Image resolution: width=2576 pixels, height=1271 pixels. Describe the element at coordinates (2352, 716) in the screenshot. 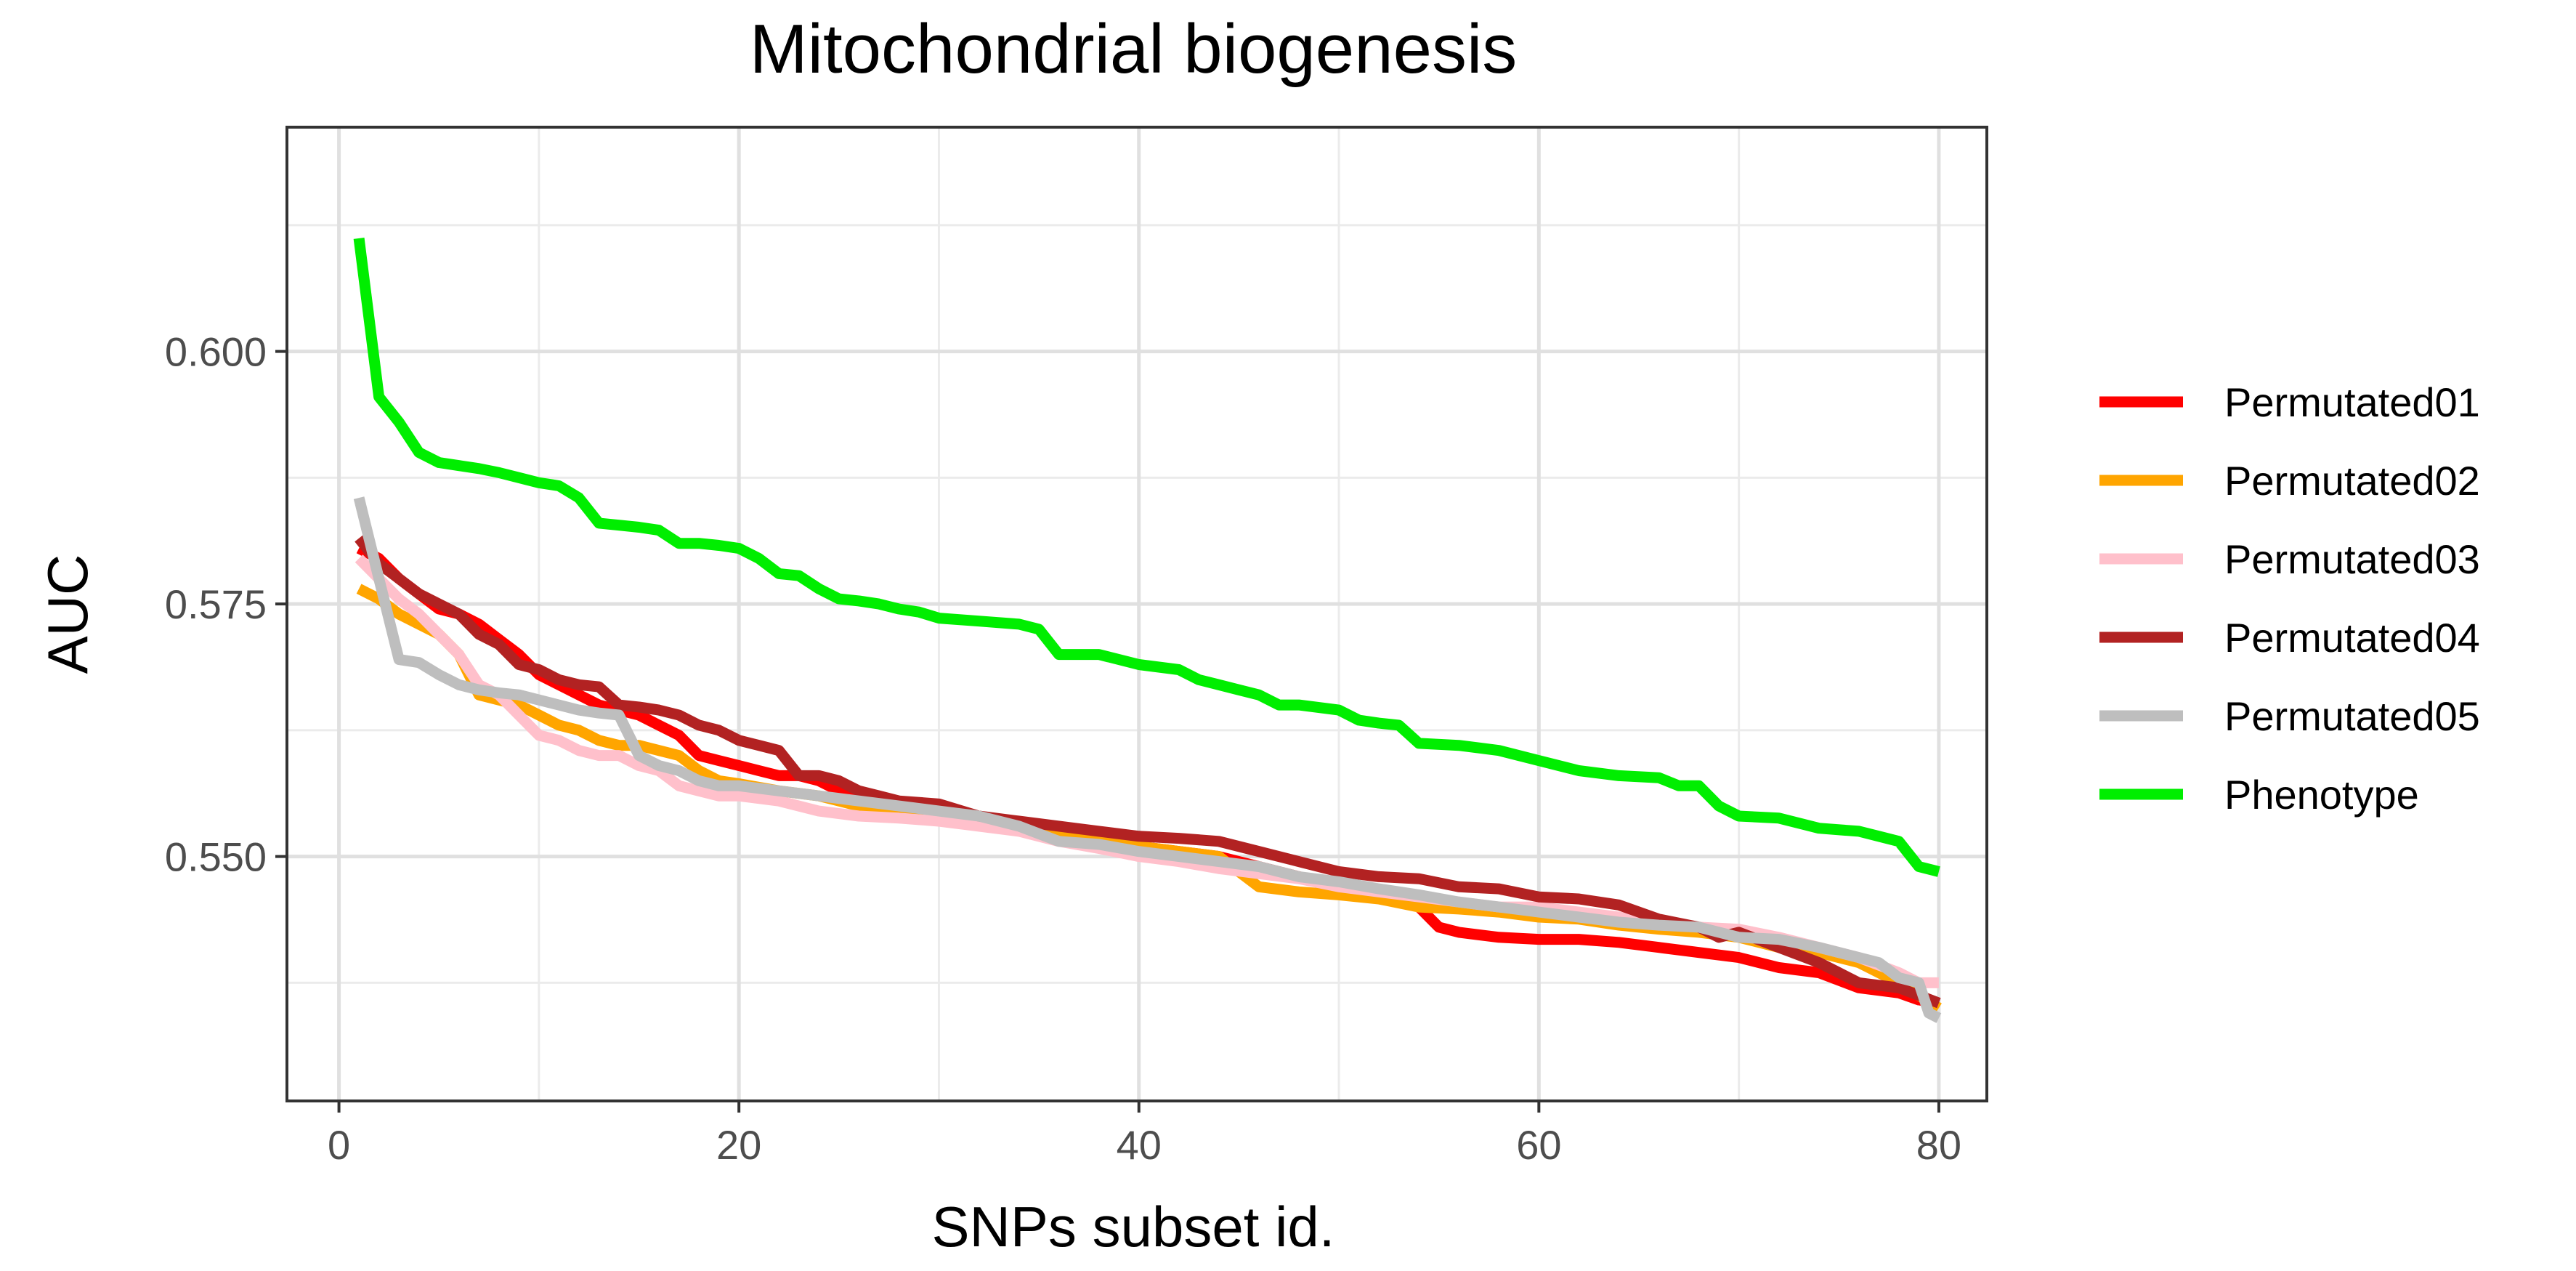

I see `legend-label: Permutated05` at that location.